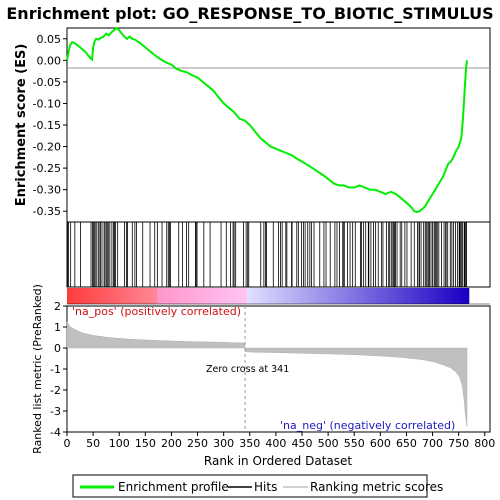 The image size is (500, 500). What do you see at coordinates (145, 443) in the screenshot?
I see `x-tick-label: 150` at bounding box center [145, 443].